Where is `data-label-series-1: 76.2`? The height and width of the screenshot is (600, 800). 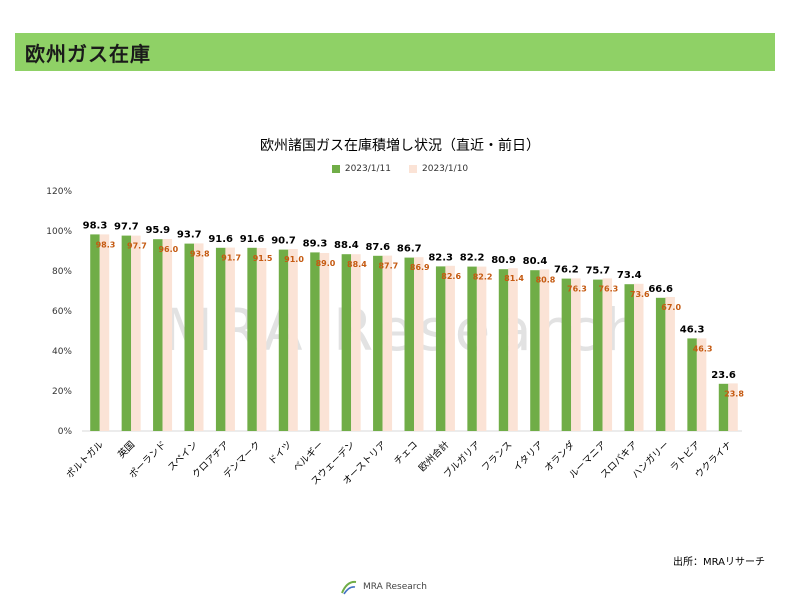 data-label-series-1: 76.2 is located at coordinates (566, 270).